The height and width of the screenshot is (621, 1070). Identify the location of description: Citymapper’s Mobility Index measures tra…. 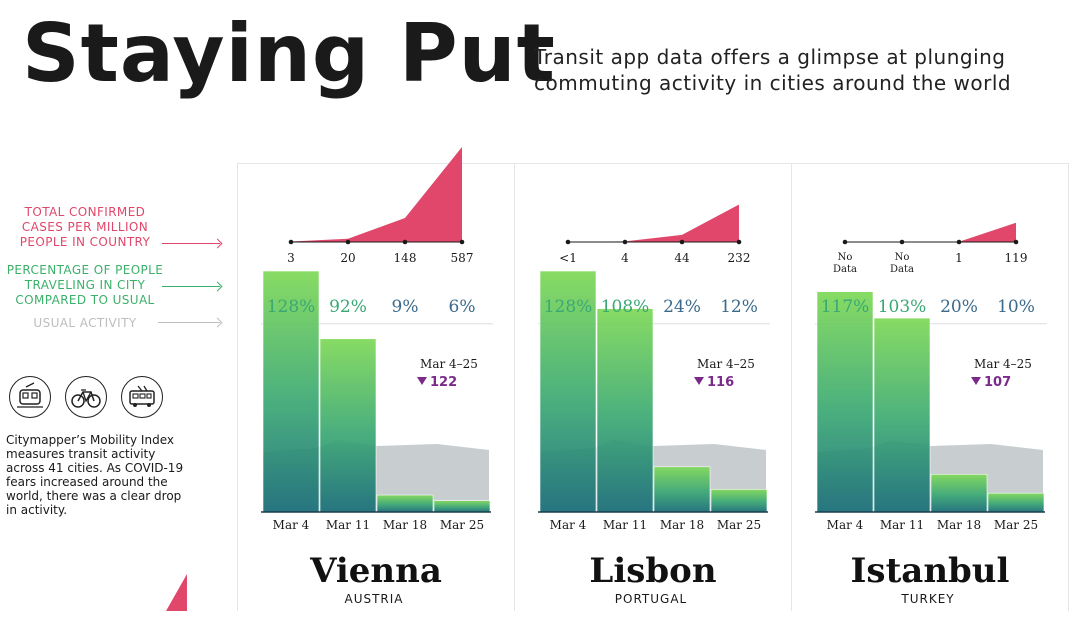
(95, 475).